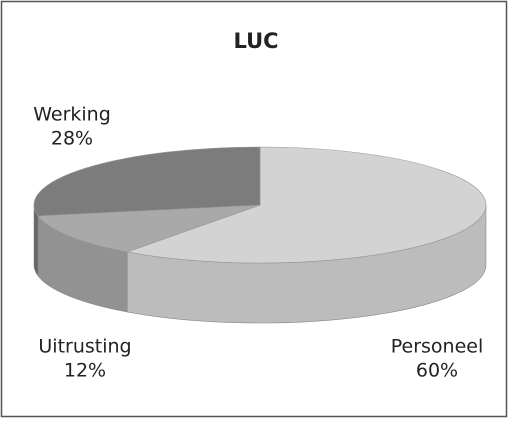 This screenshot has height=423, width=509. What do you see at coordinates (85, 371) in the screenshot?
I see `slice-value-label: 12%` at bounding box center [85, 371].